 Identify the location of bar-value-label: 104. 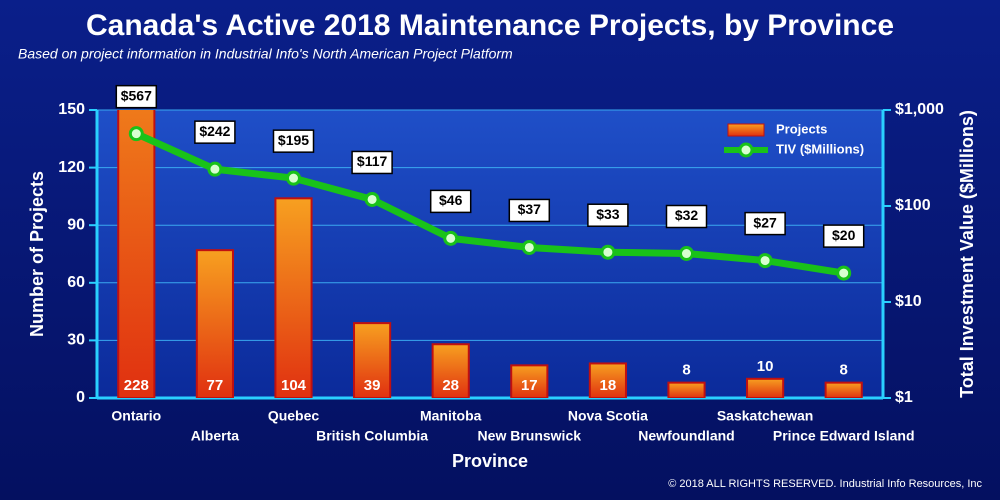
(294, 385).